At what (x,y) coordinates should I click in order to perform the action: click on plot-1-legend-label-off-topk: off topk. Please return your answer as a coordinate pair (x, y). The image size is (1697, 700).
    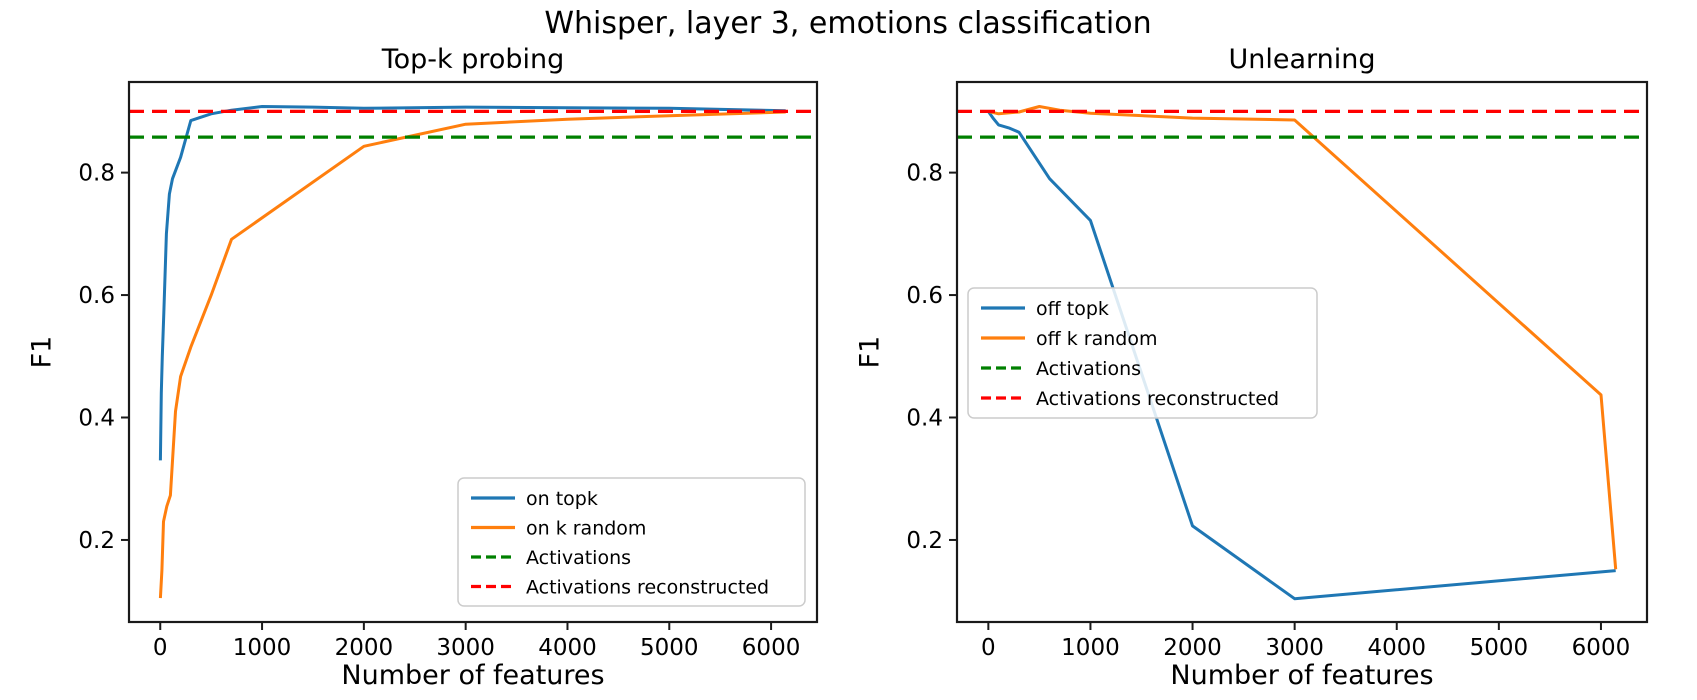
    Looking at the image, I should click on (1072, 309).